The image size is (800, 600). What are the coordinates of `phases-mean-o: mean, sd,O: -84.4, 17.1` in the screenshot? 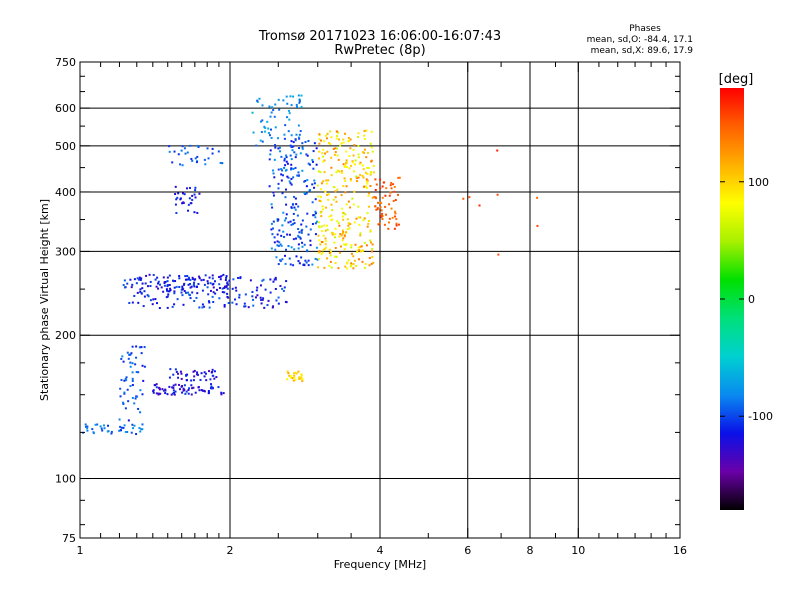 It's located at (640, 40).